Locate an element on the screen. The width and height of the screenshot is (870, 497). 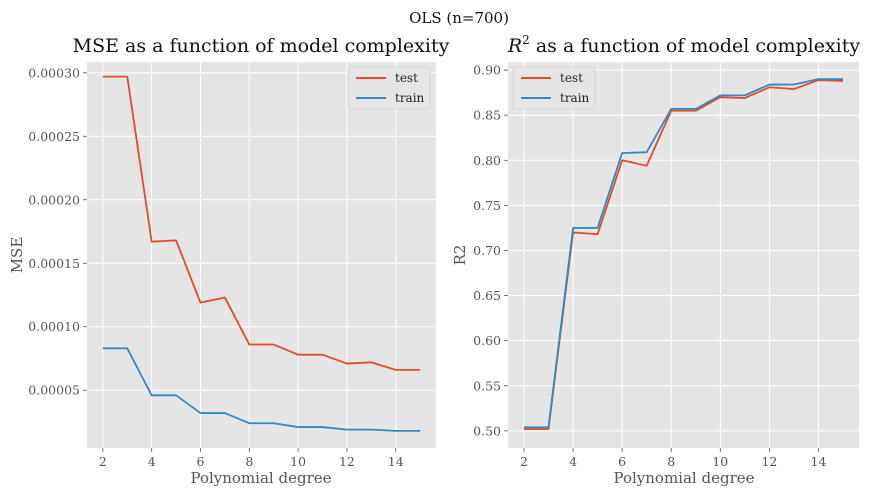
r2-y-tick-label-8: 0.90 is located at coordinates (487, 70).